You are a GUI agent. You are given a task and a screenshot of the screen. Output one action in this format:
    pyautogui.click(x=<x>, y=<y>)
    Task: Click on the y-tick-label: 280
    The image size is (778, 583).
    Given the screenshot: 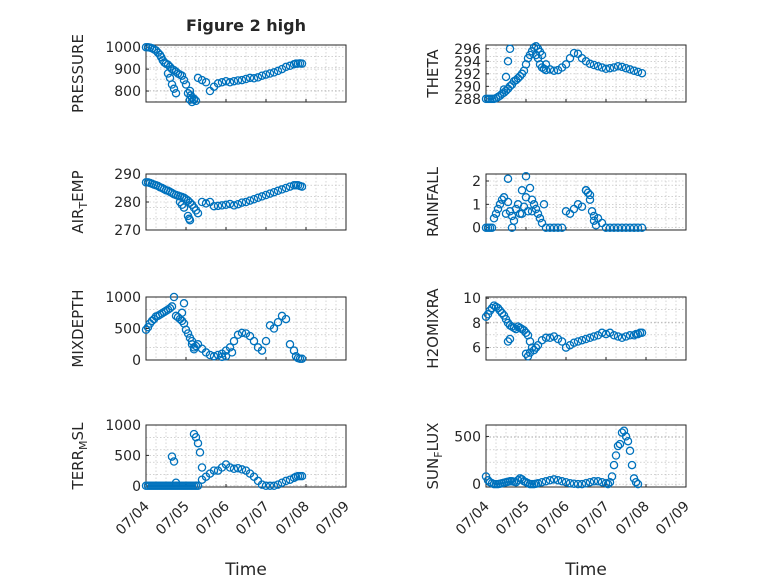 What is the action you would take?
    pyautogui.click(x=127, y=203)
    